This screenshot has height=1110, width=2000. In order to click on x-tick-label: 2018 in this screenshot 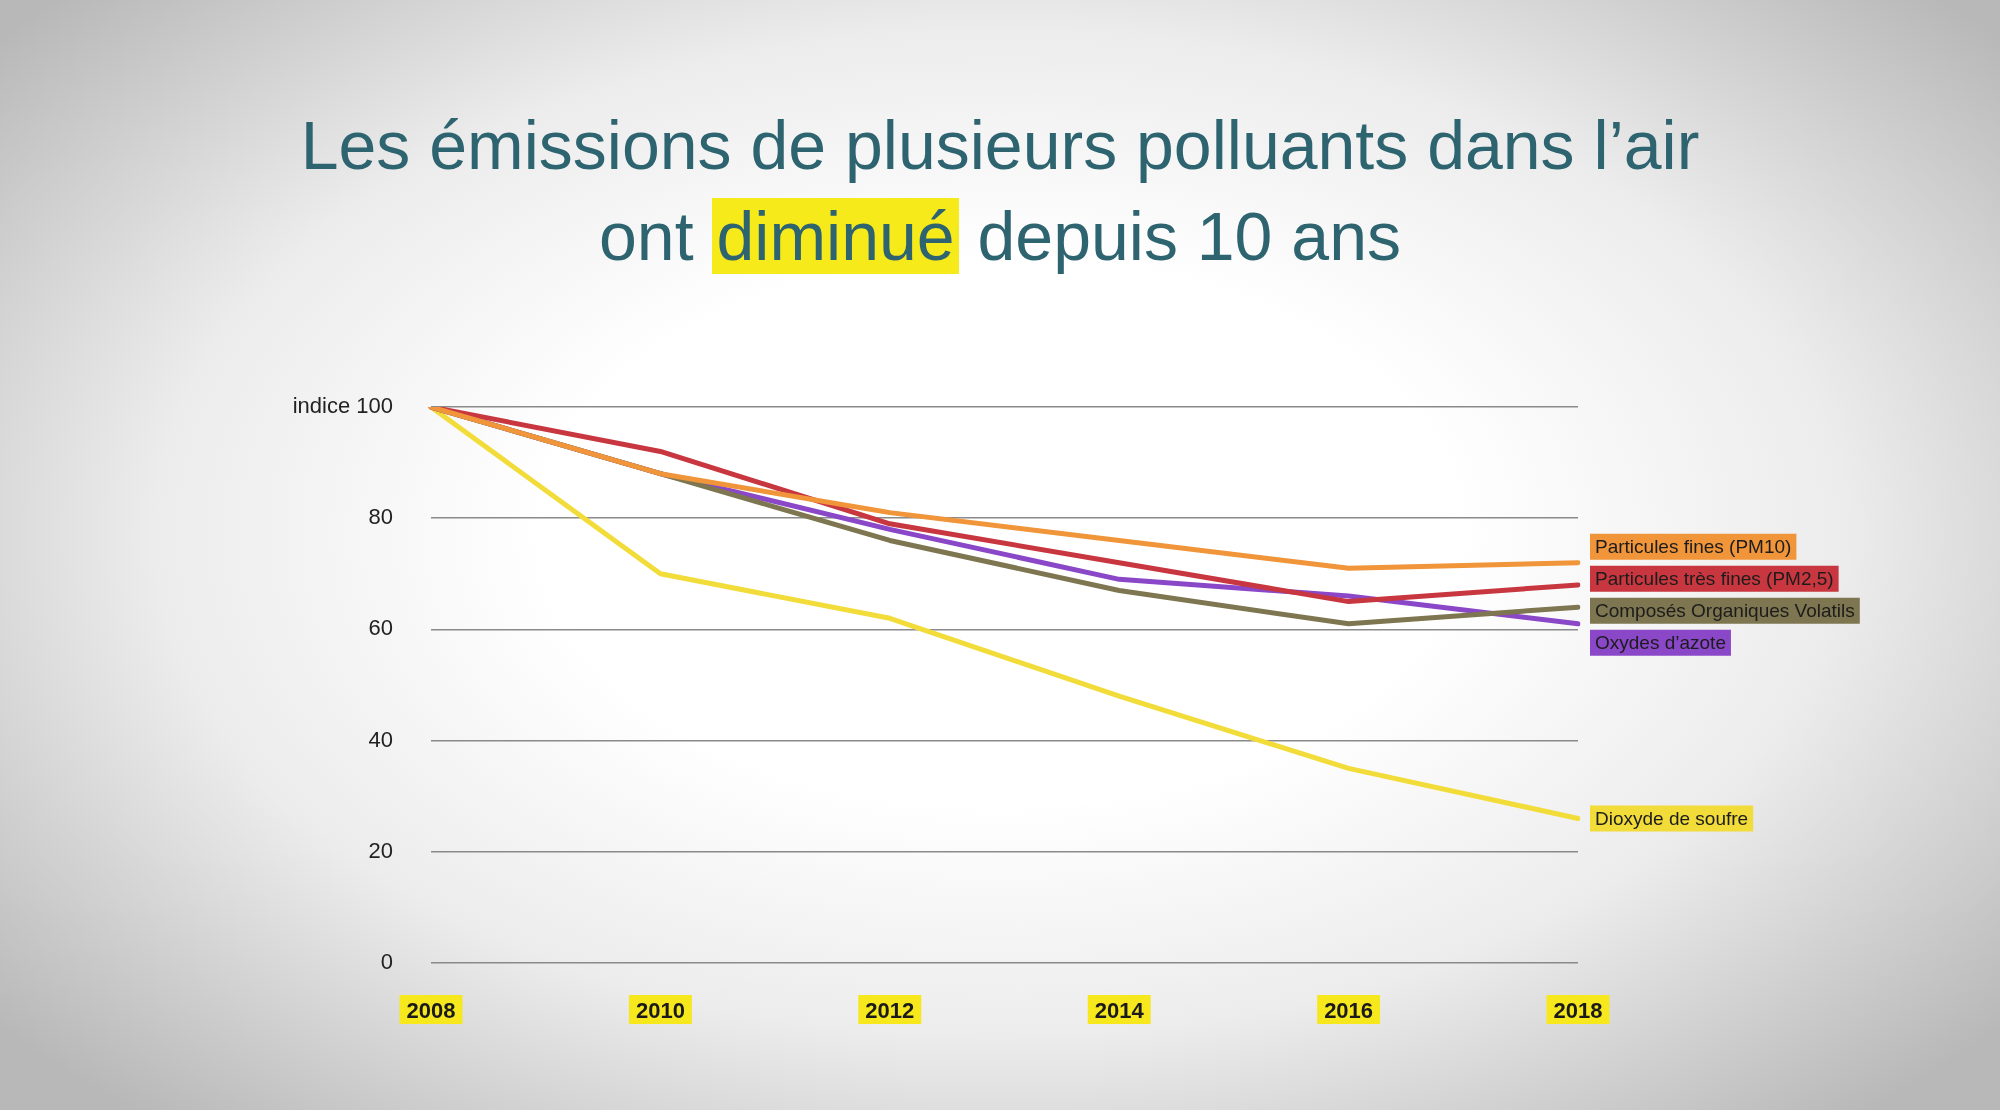, I will do `click(1578, 1011)`.